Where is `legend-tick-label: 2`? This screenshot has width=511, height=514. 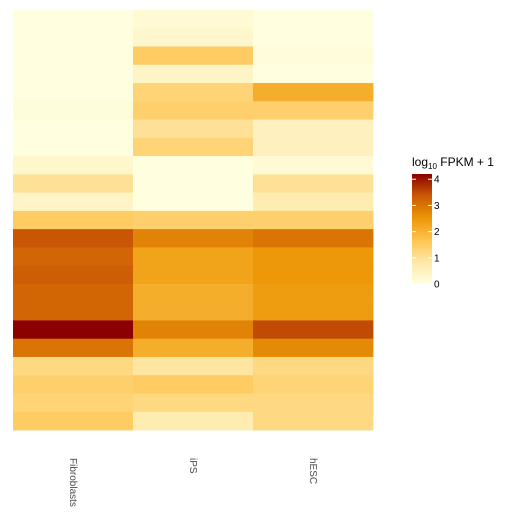
legend-tick-label: 2 is located at coordinates (437, 232).